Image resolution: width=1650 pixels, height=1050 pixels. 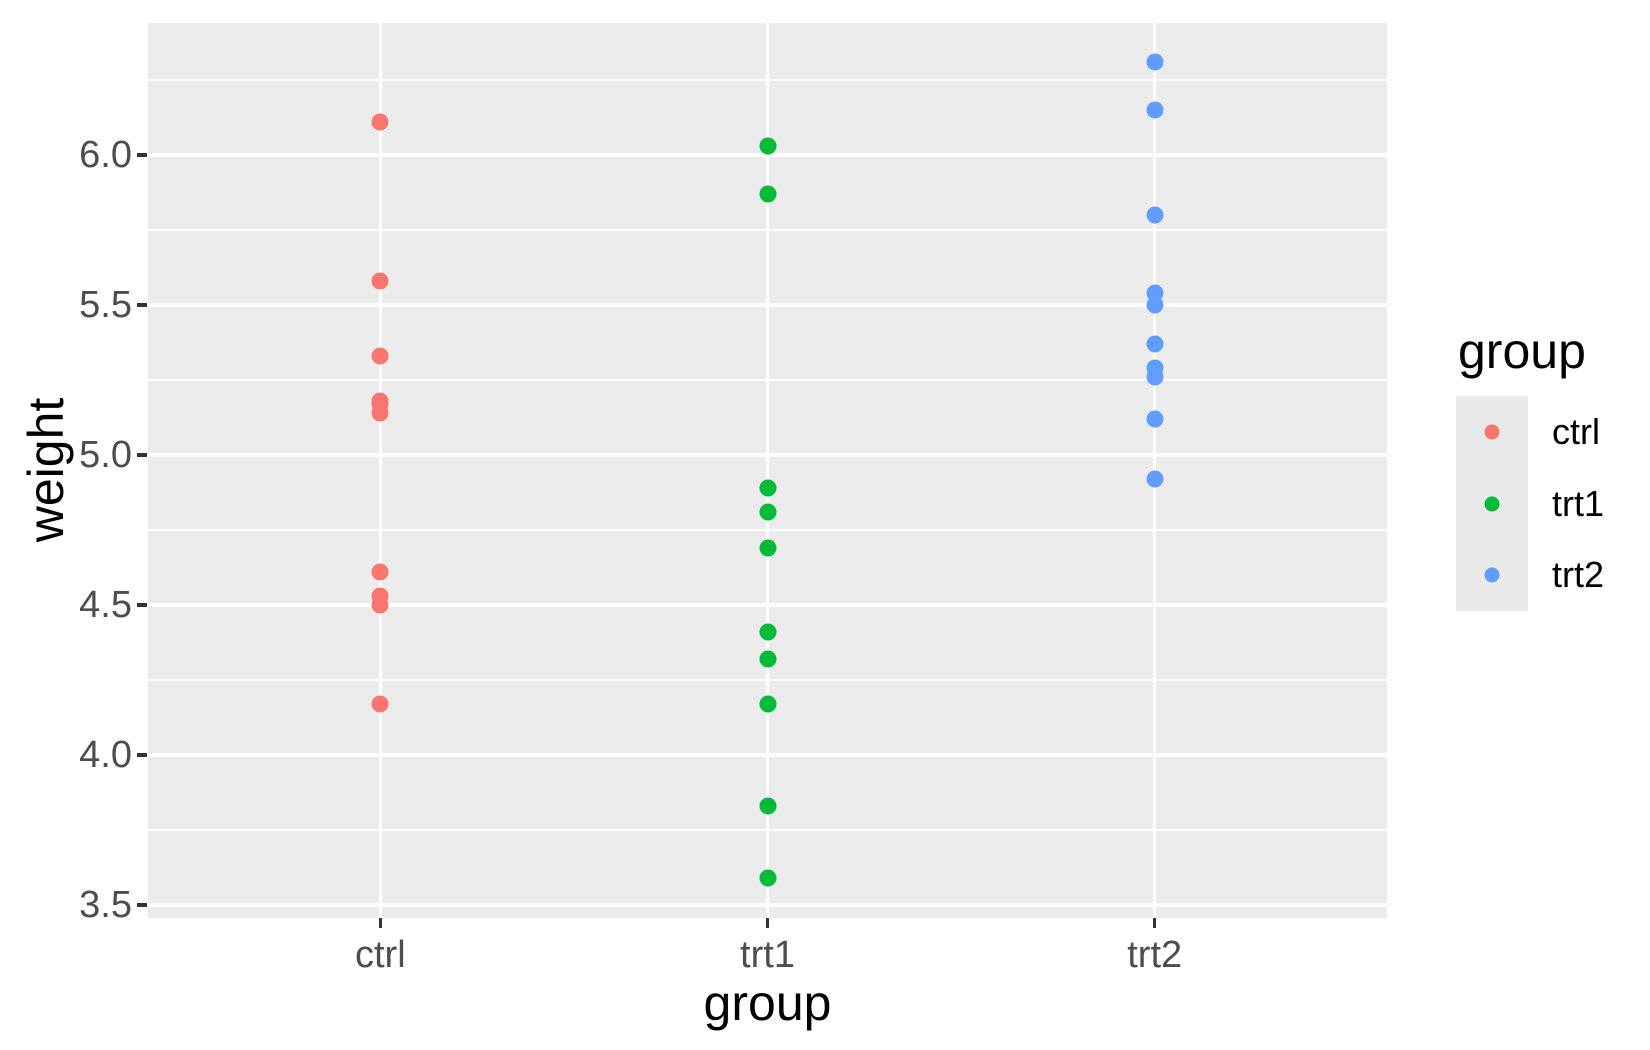 I want to click on x-tick-label: trt2, so click(x=1155, y=955).